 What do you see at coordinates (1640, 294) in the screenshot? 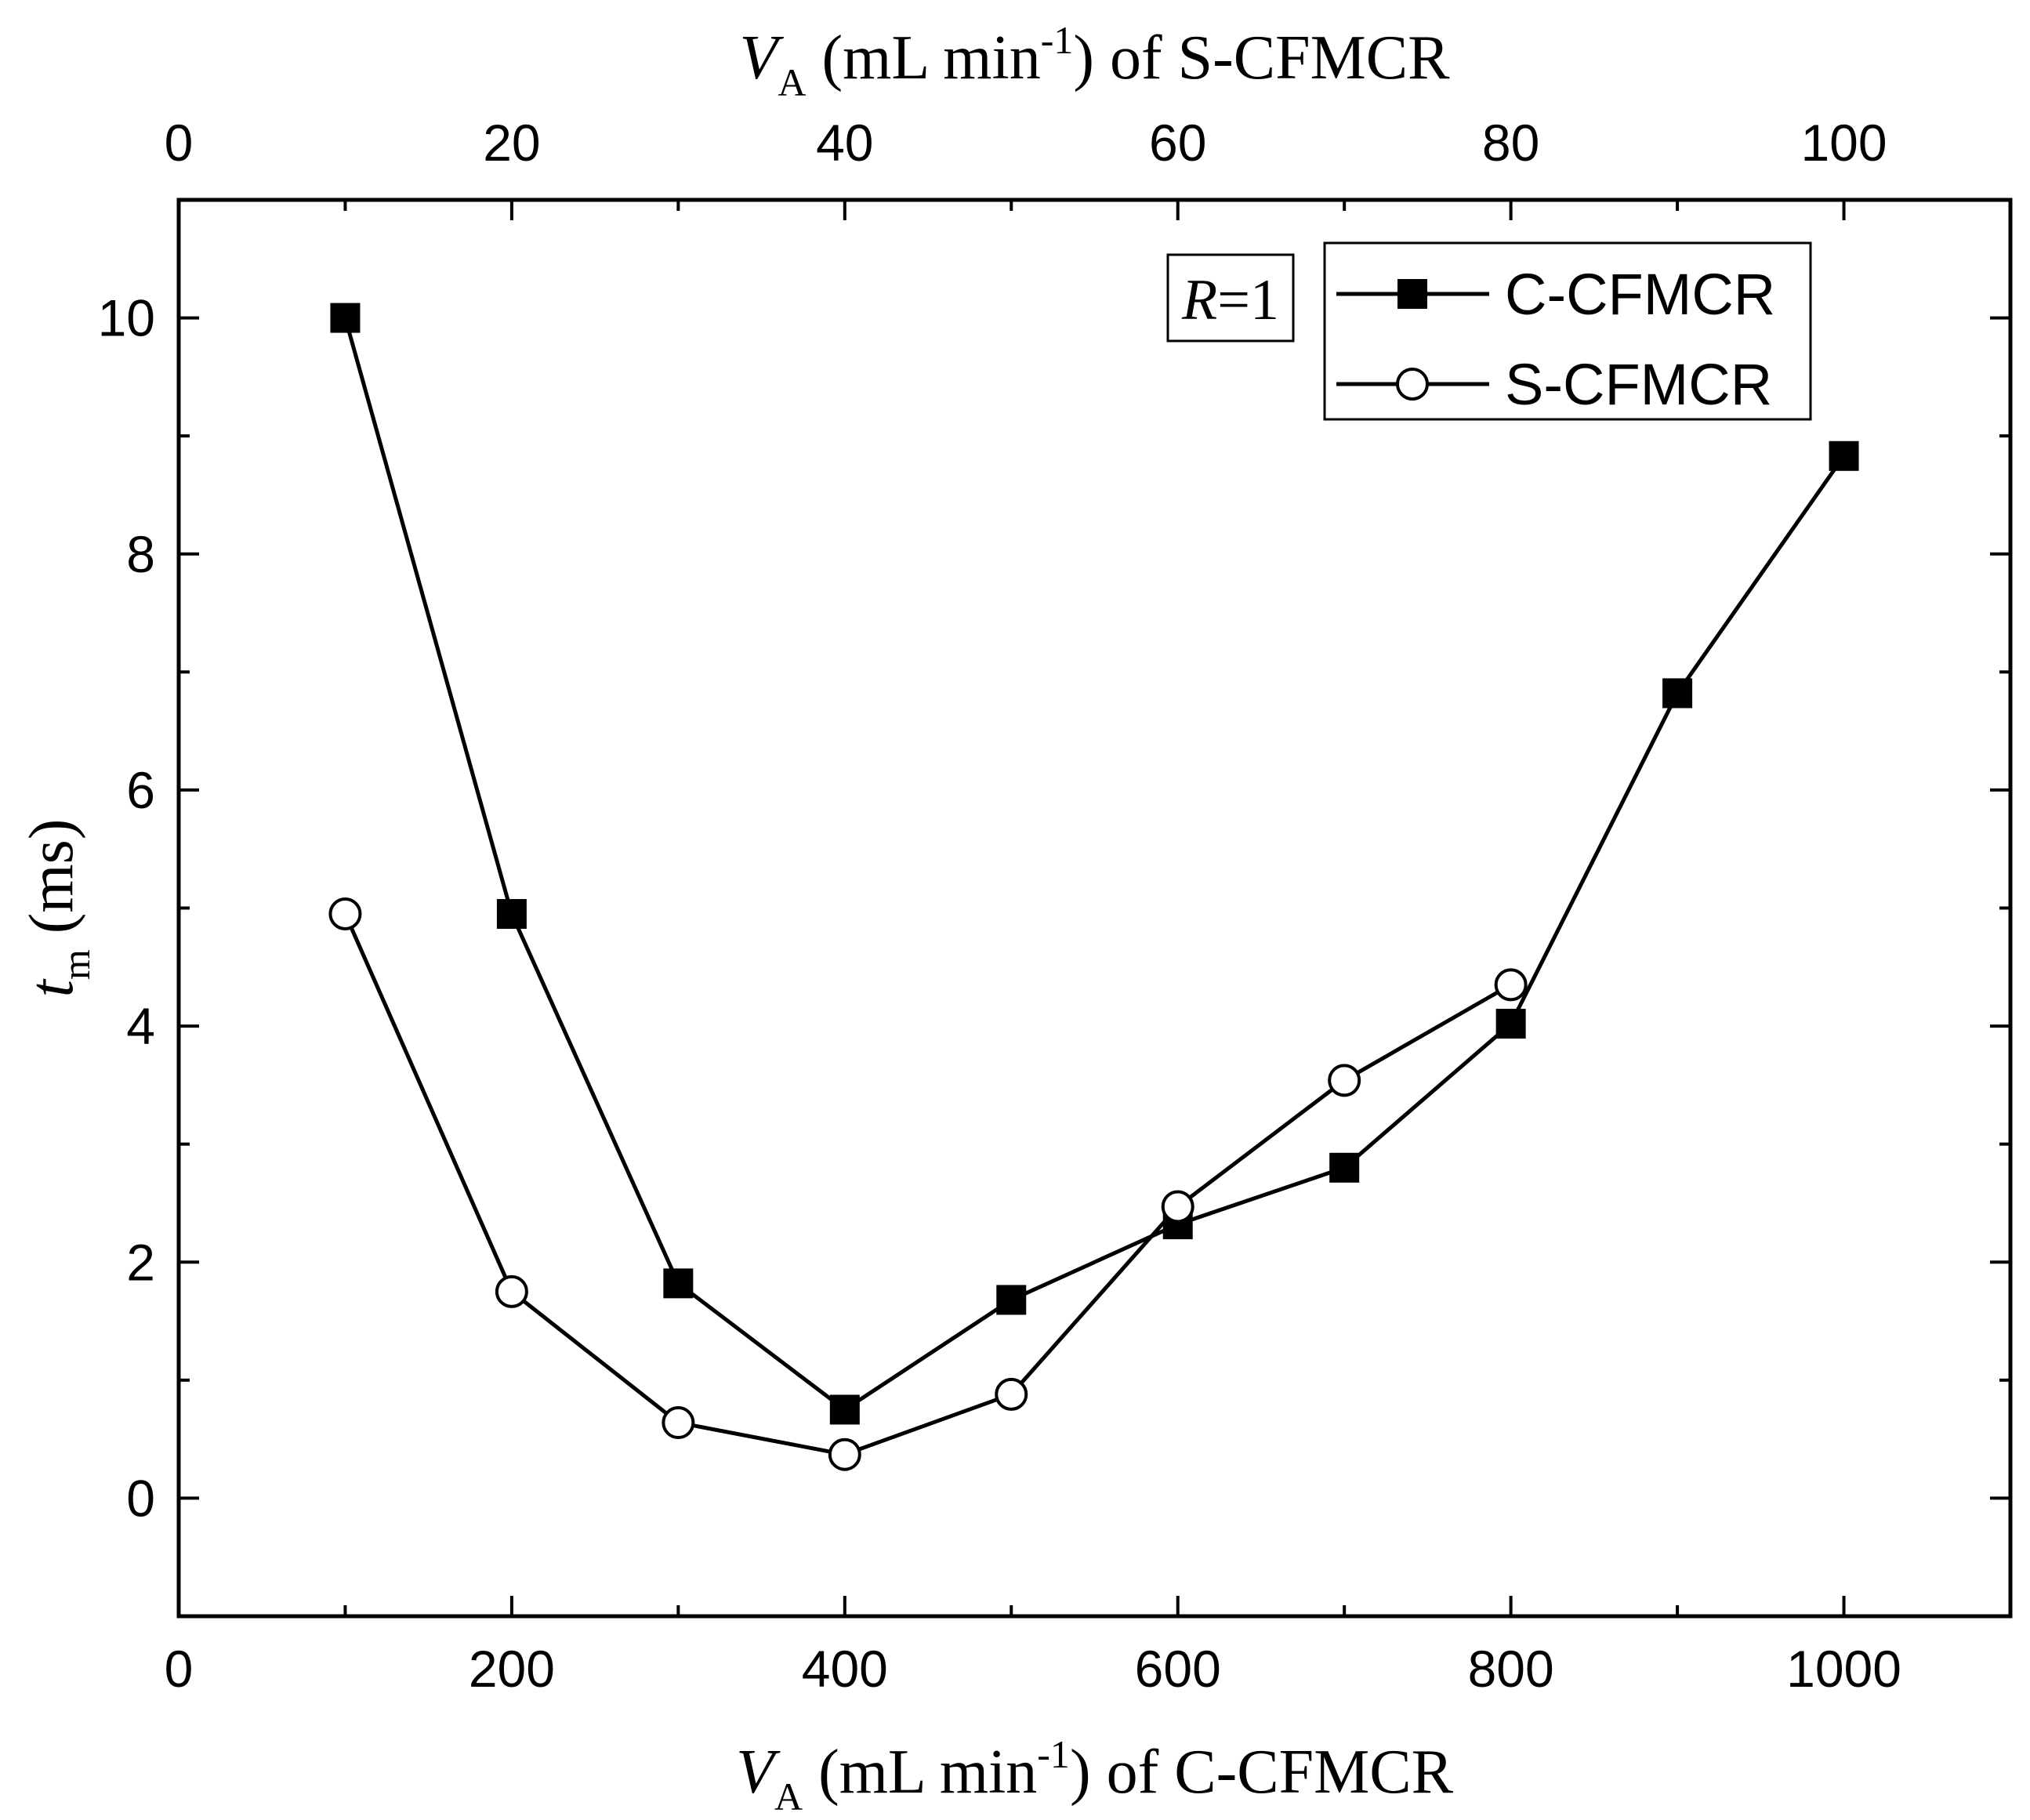
I see `legend-label-c-cfmcr: C-CFMCR` at bounding box center [1640, 294].